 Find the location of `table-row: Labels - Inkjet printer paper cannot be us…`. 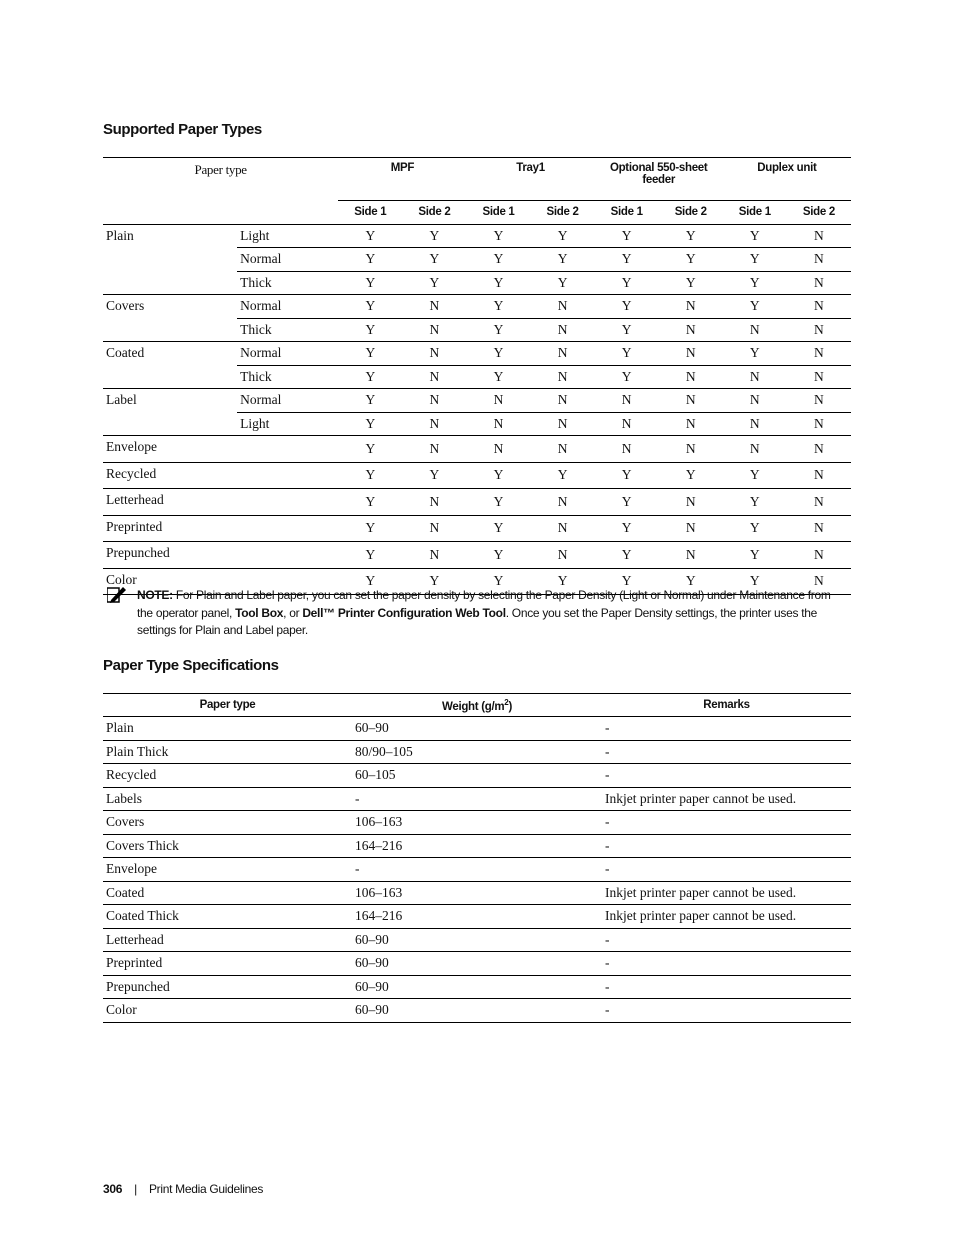

table-row: Labels - Inkjet printer paper cannot be us… is located at coordinates (477, 799).